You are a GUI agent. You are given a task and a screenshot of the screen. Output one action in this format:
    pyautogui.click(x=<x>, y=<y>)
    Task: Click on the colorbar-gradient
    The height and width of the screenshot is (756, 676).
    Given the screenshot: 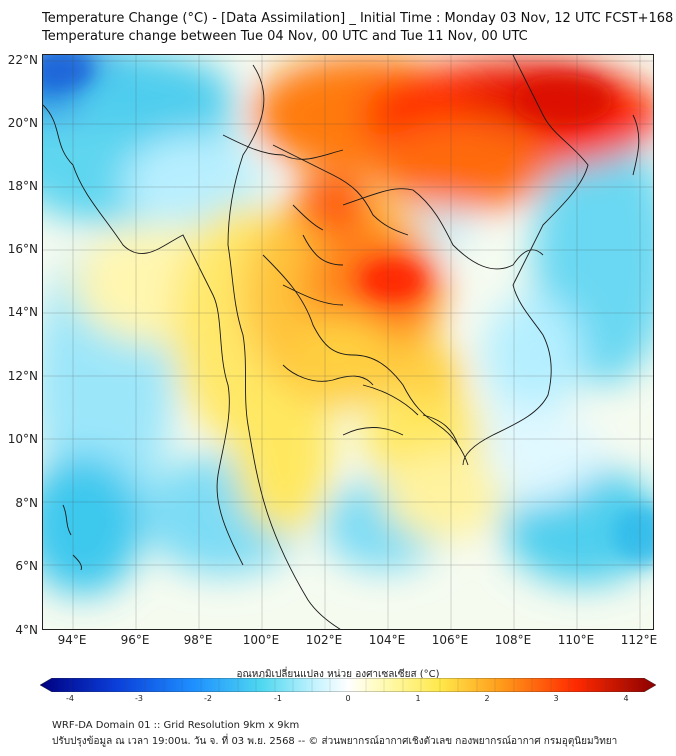 What is the action you would take?
    pyautogui.click(x=348, y=685)
    